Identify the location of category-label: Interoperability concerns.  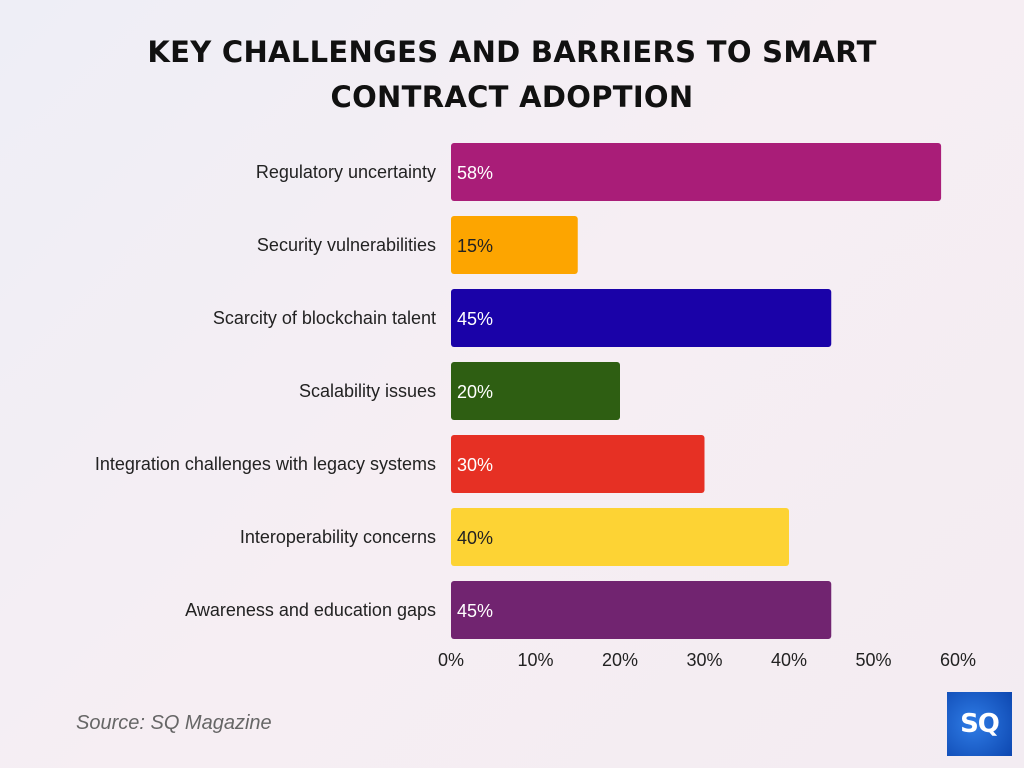
(338, 537).